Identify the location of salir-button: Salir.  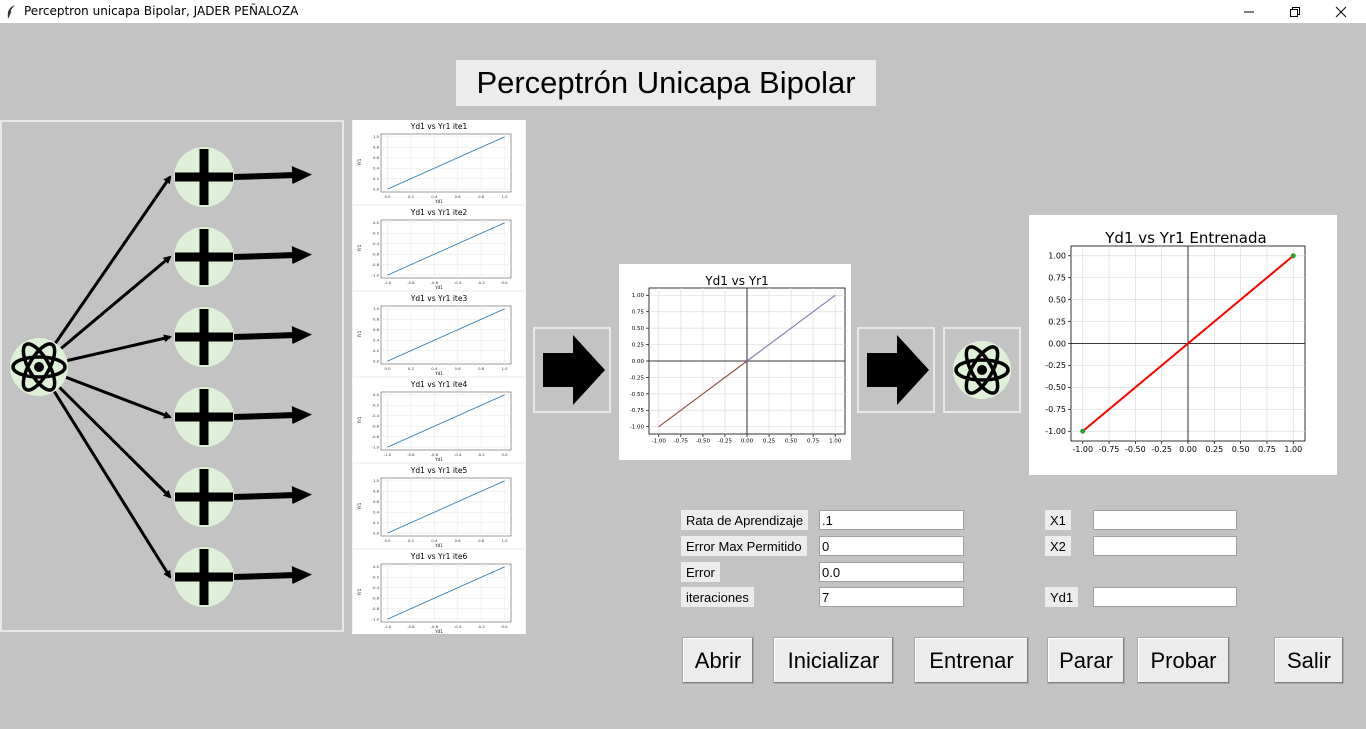
(1309, 660).